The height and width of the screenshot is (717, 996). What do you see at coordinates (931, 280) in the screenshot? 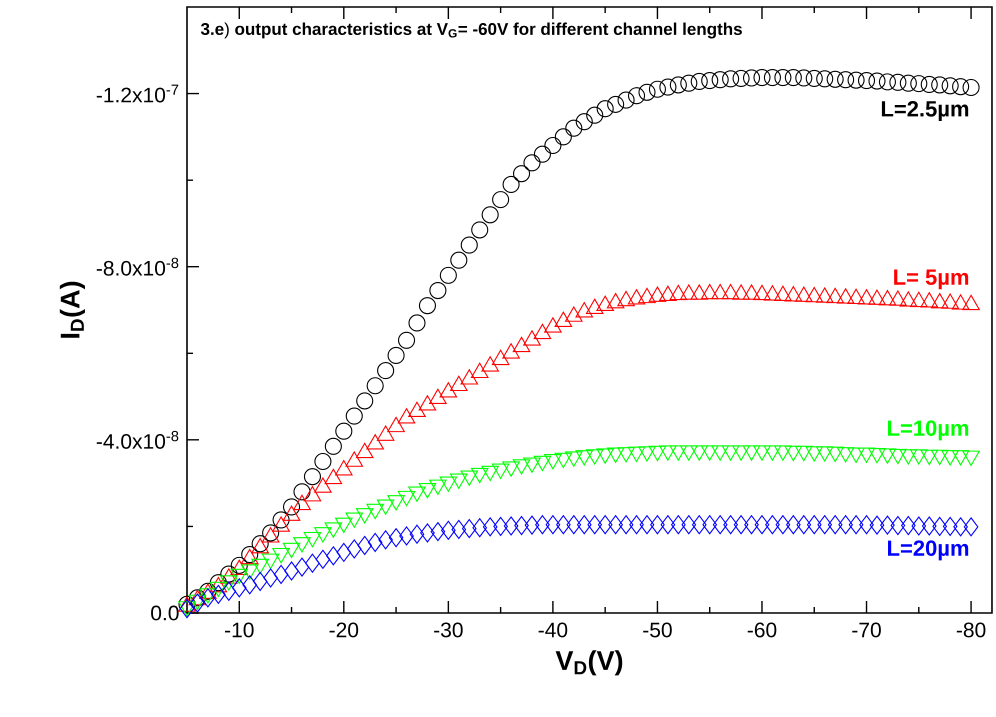
I see `series-label: L= 5µm` at bounding box center [931, 280].